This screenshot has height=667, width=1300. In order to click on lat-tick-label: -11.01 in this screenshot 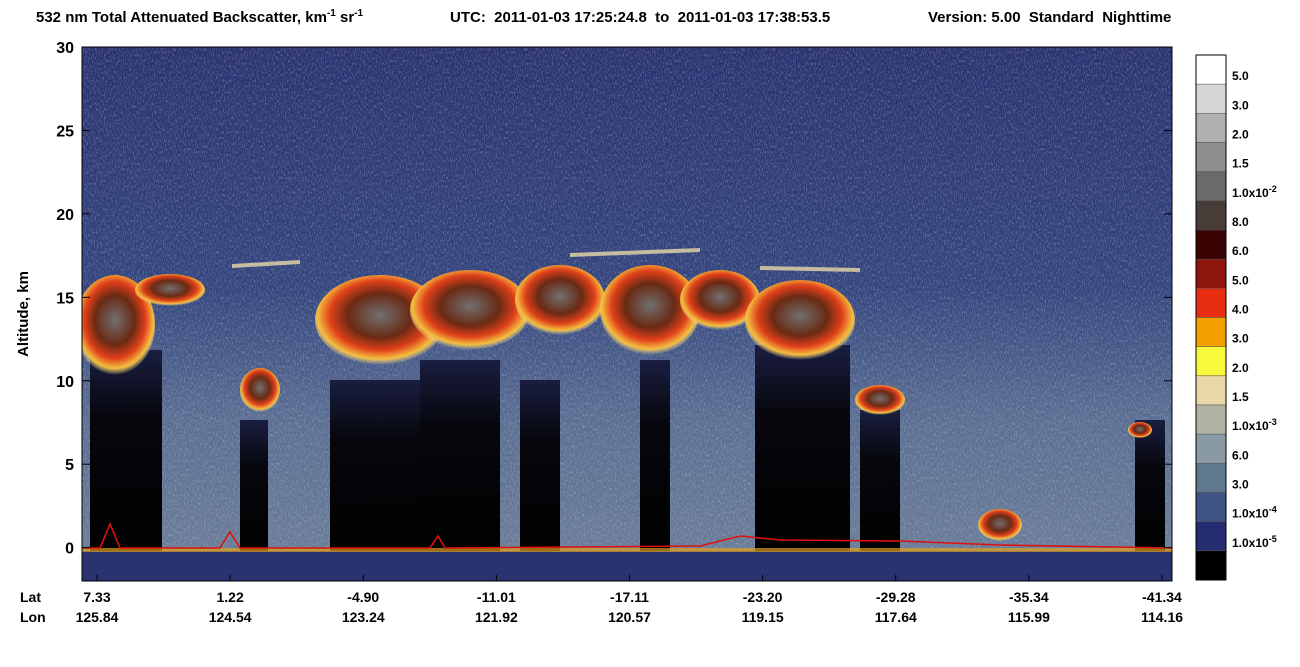, I will do `click(496, 597)`.